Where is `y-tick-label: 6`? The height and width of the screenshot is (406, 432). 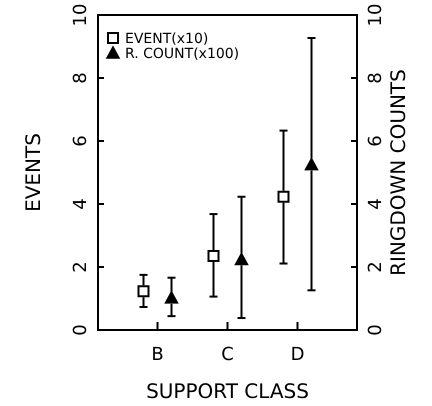
y-tick-label: 6 is located at coordinates (80, 141).